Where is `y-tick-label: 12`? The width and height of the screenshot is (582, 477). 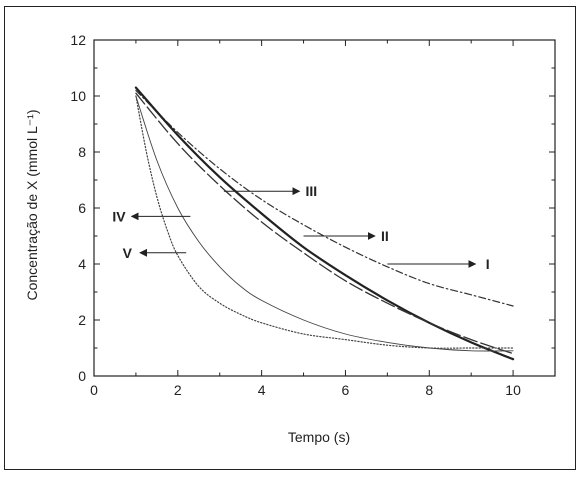
y-tick-label: 12 is located at coordinates (78, 40).